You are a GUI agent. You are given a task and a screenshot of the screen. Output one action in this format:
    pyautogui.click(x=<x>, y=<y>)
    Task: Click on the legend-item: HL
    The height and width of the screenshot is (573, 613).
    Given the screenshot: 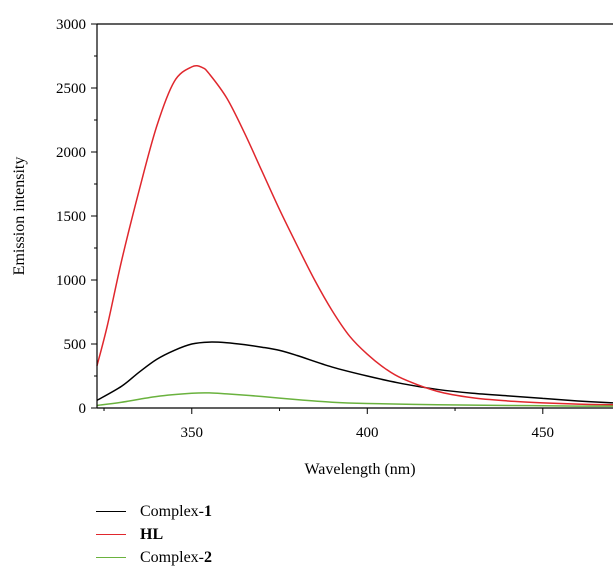 What is the action you would take?
    pyautogui.click(x=154, y=534)
    